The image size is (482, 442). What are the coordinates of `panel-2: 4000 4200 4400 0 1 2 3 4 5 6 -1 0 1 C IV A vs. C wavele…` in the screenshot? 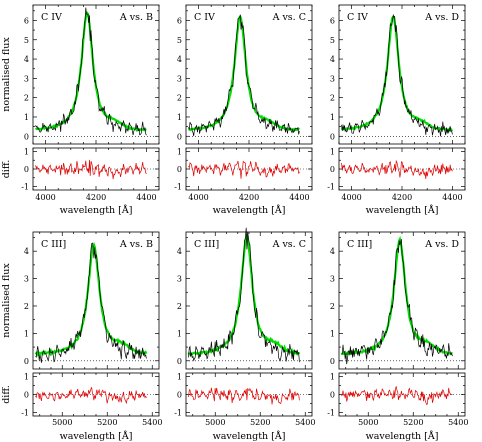 It's located at (243, 110).